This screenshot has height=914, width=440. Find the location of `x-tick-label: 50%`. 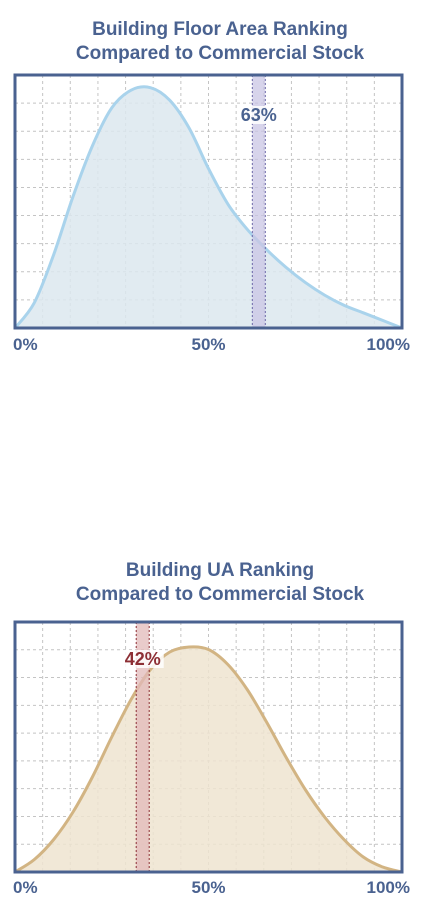

x-tick-label: 50% is located at coordinates (208, 887).